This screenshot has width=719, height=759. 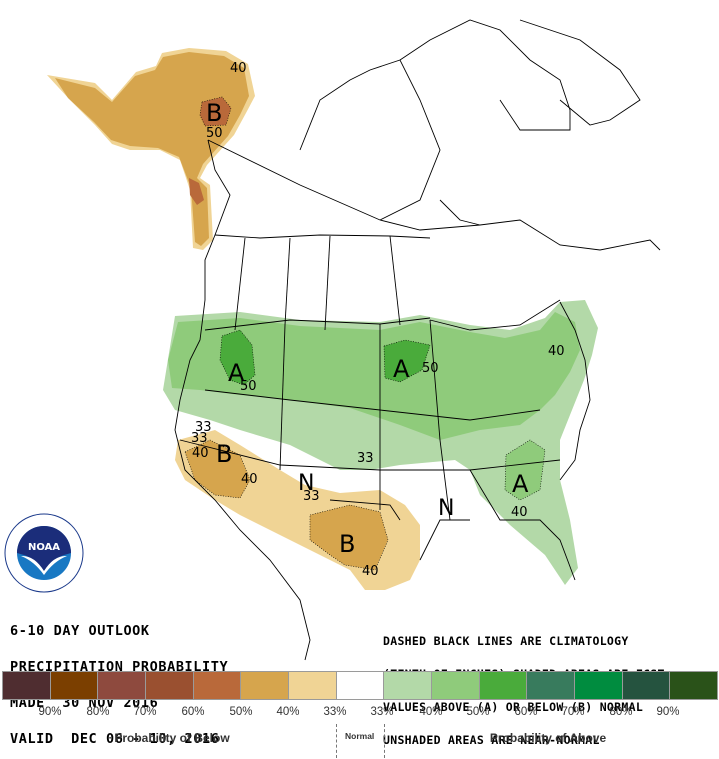 What do you see at coordinates (50, 712) in the screenshot?
I see `tick-below-90: 90%` at bounding box center [50, 712].